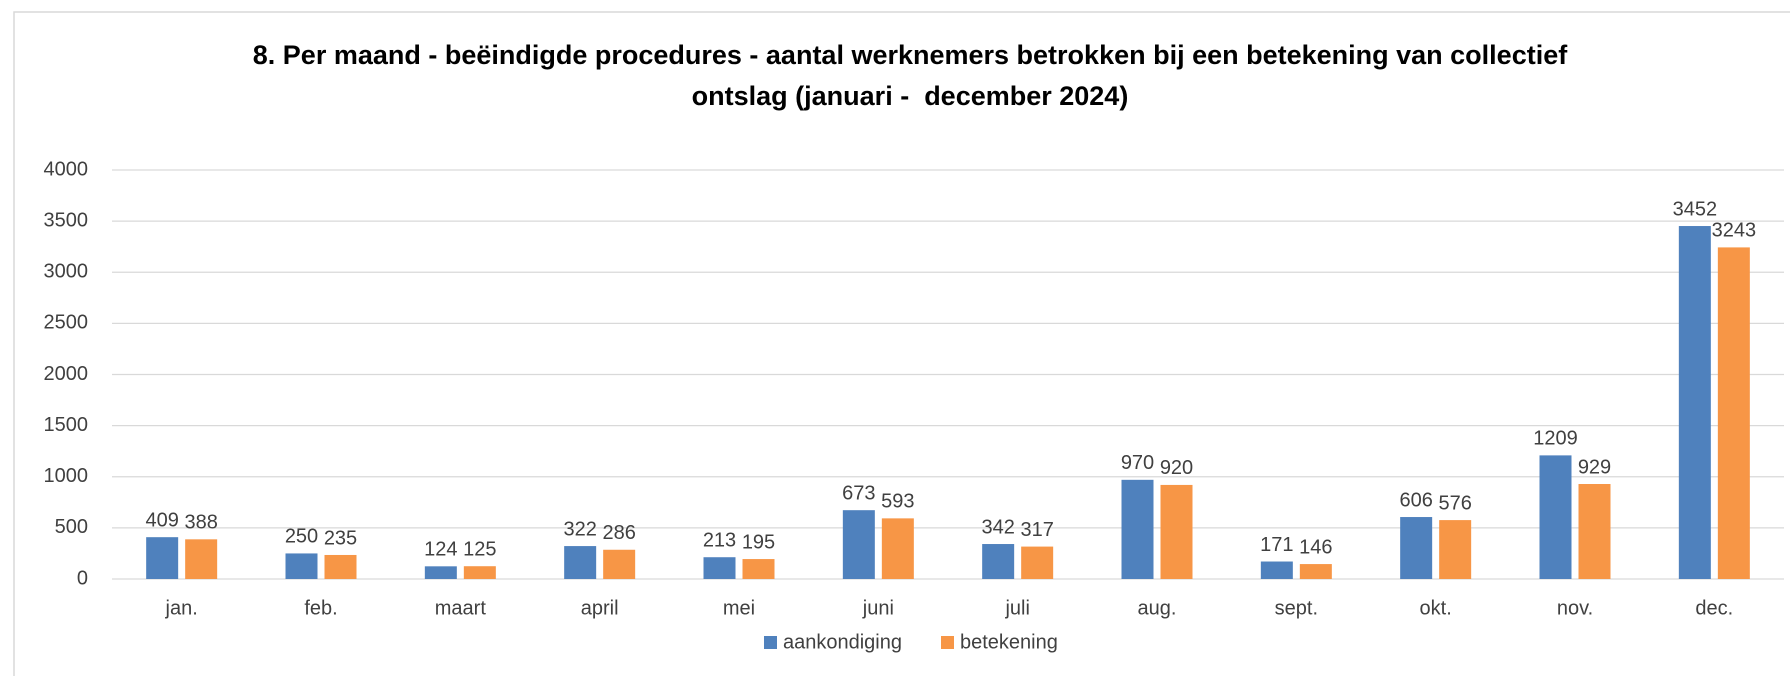 This screenshot has height=676, width=1790. Describe the element at coordinates (71, 527) in the screenshot. I see `y-tick-label: 500` at that location.